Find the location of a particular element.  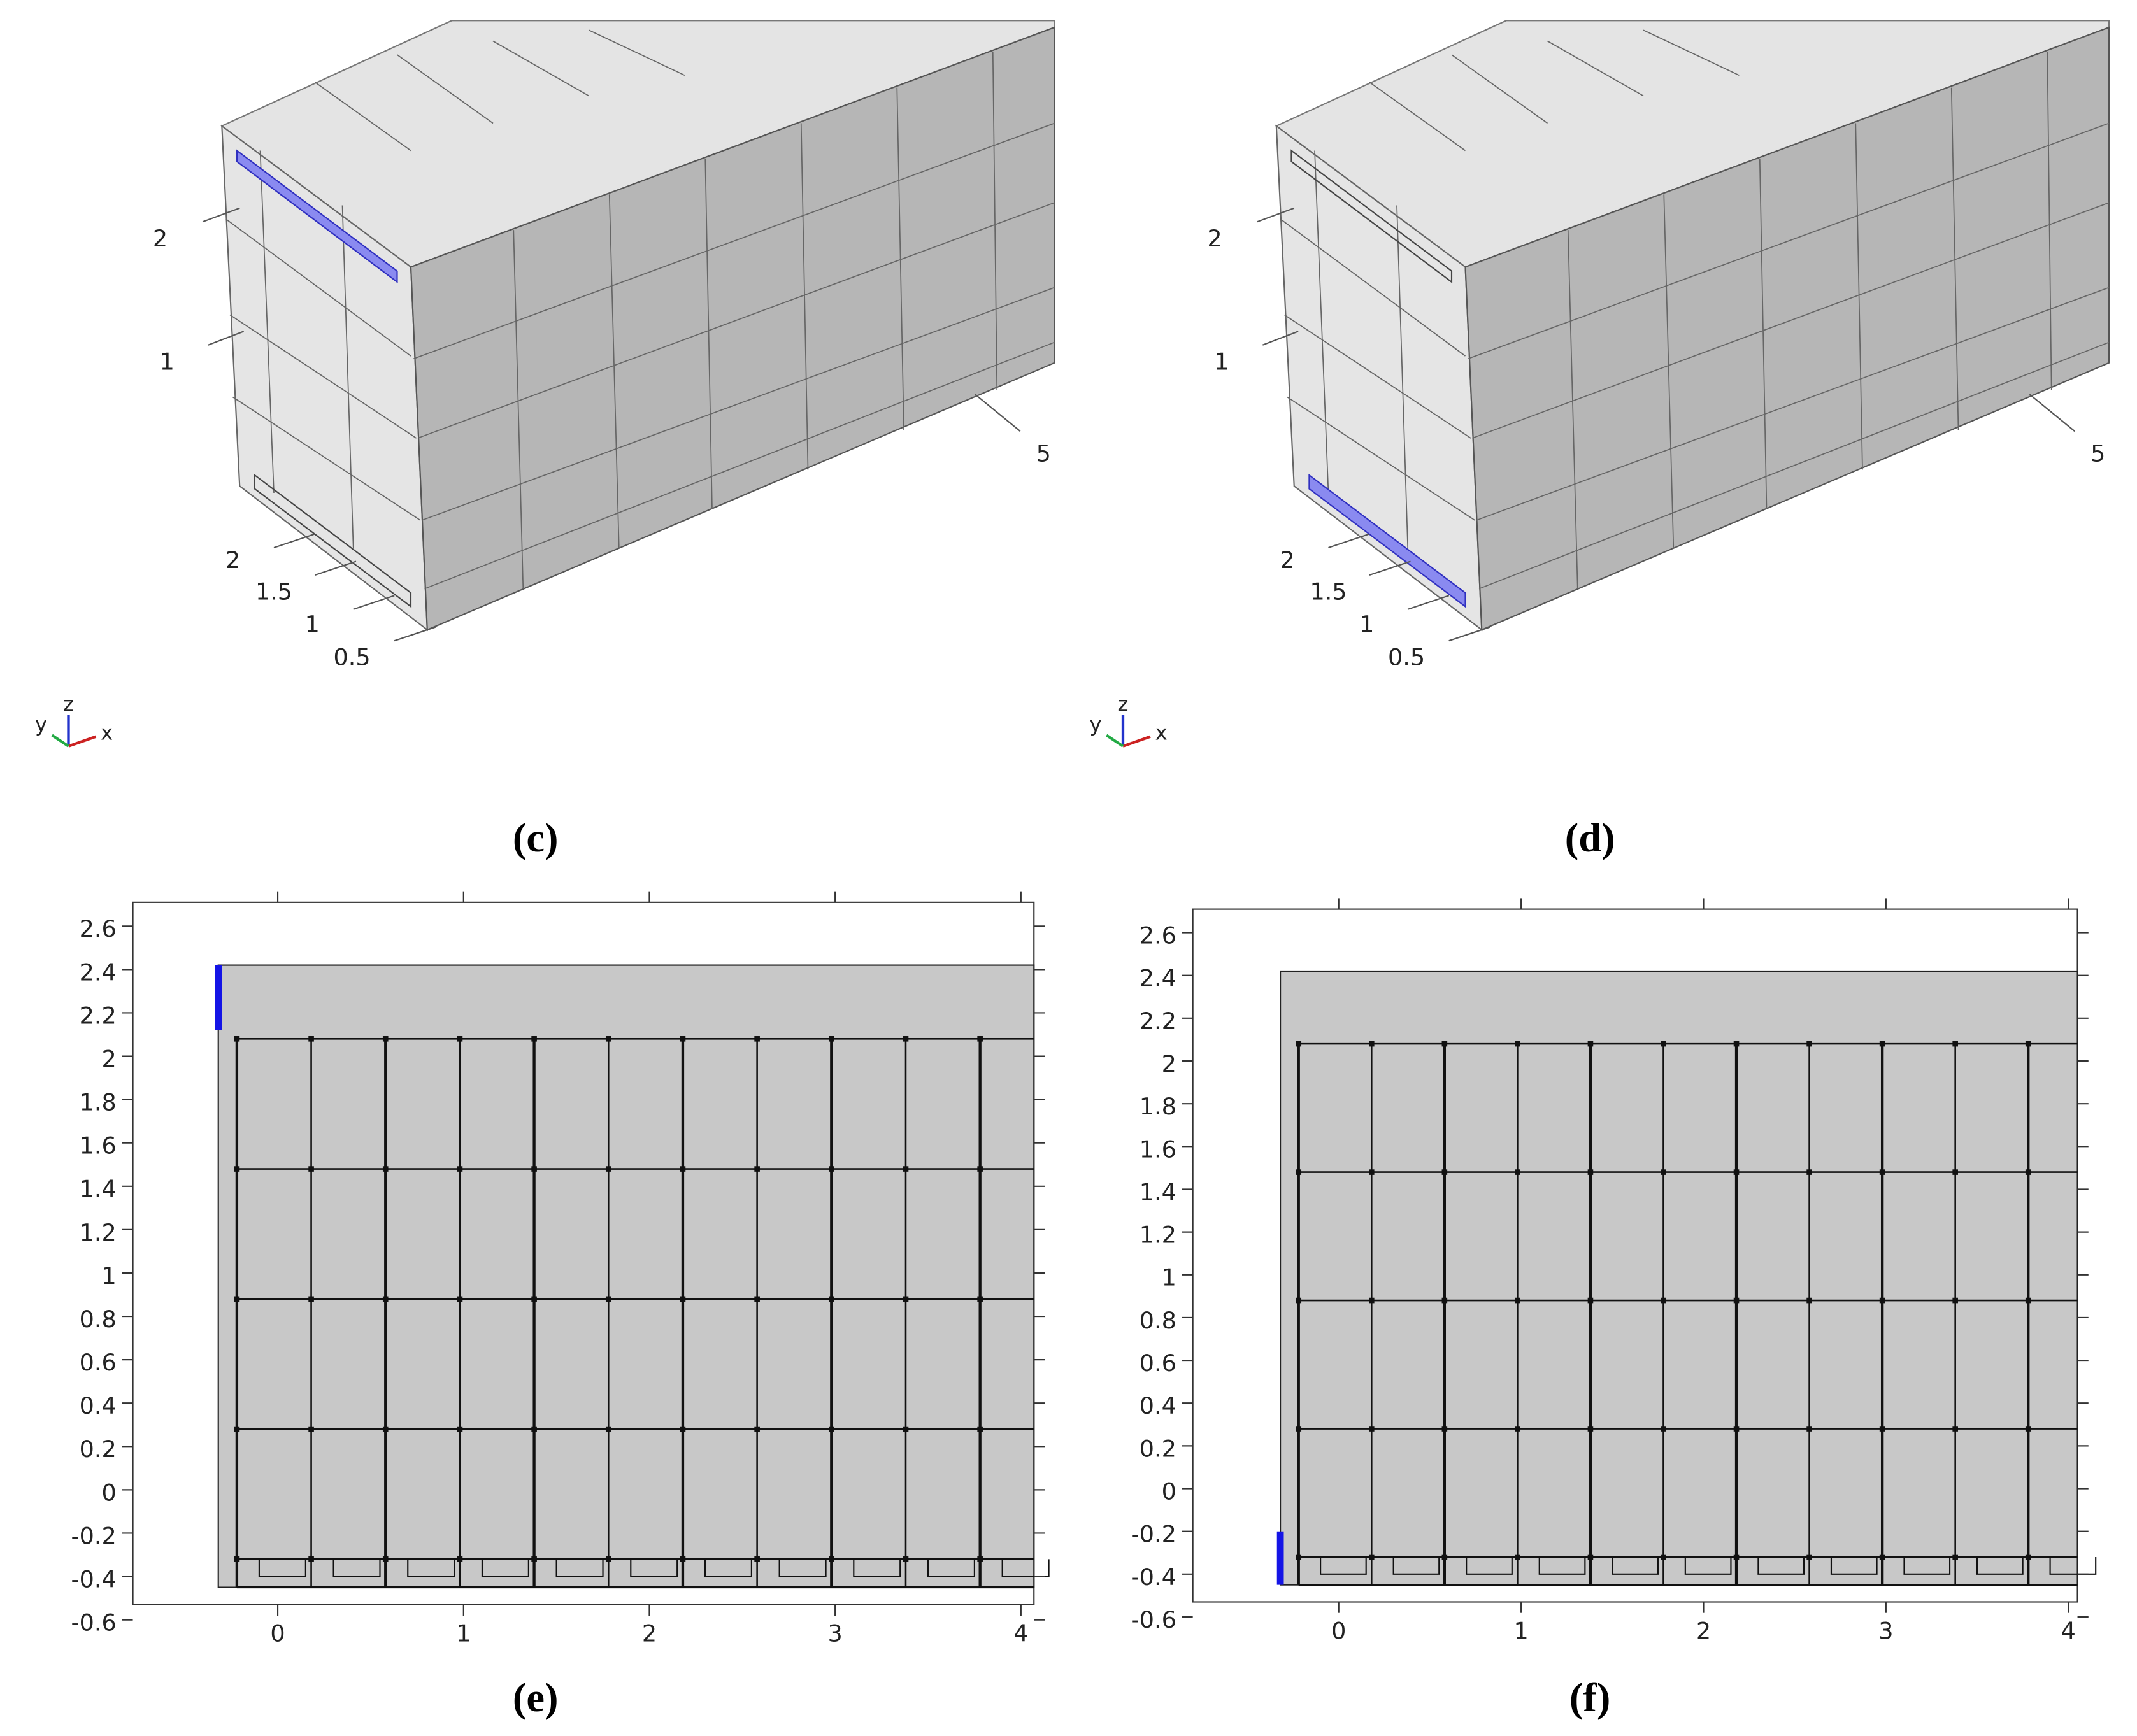

internal-lines is located at coordinates (1695, 309).